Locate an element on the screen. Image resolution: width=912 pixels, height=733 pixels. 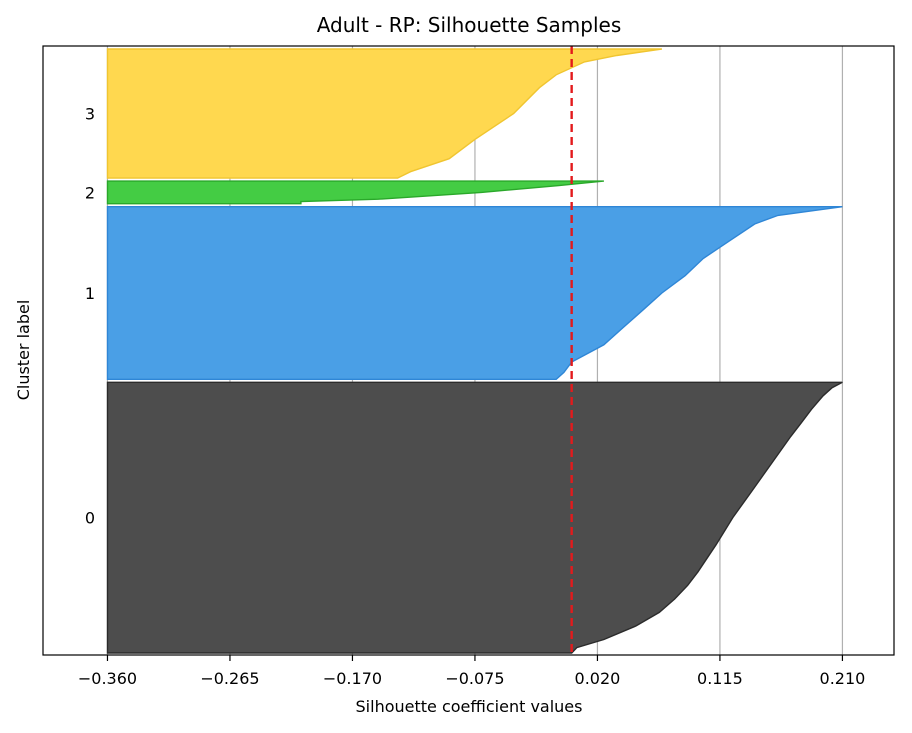
cluster-label-2: 2 is located at coordinates (90, 192).